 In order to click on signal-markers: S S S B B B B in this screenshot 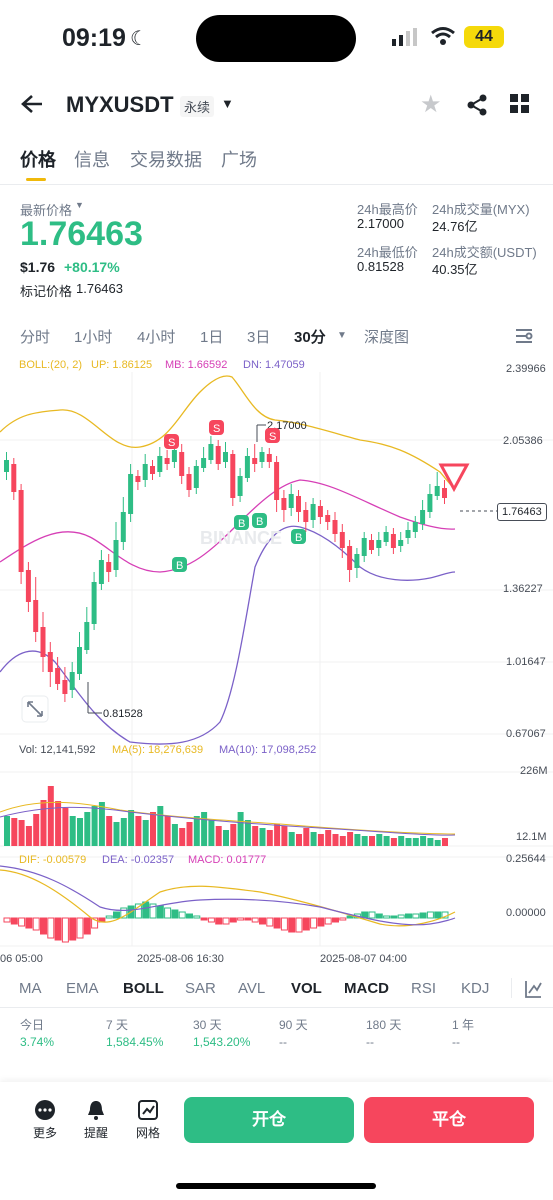, I will do `click(235, 496)`.